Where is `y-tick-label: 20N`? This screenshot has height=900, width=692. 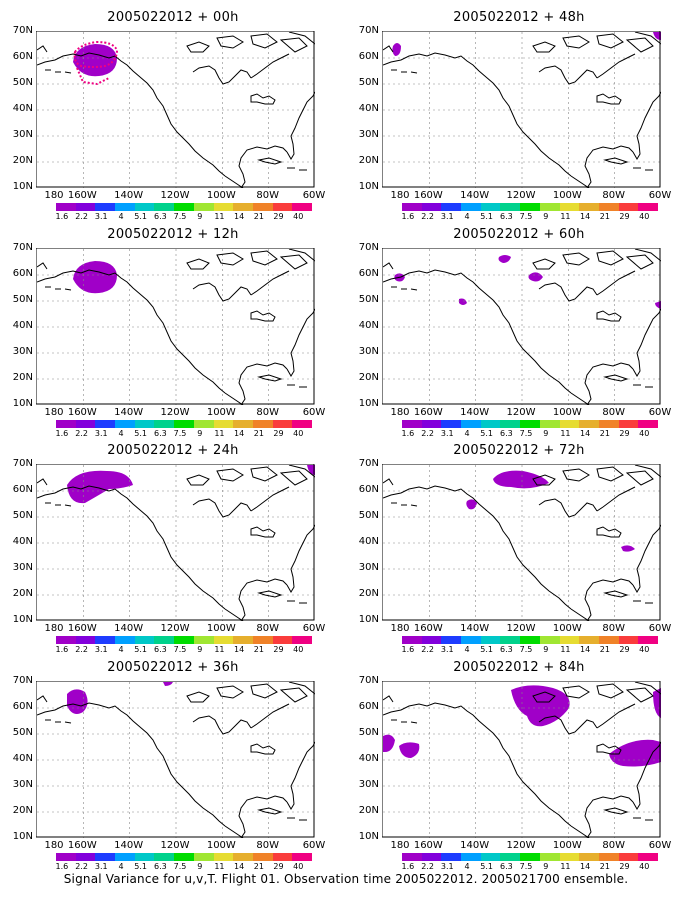 y-tick-label: 20N is located at coordinates (368, 810).